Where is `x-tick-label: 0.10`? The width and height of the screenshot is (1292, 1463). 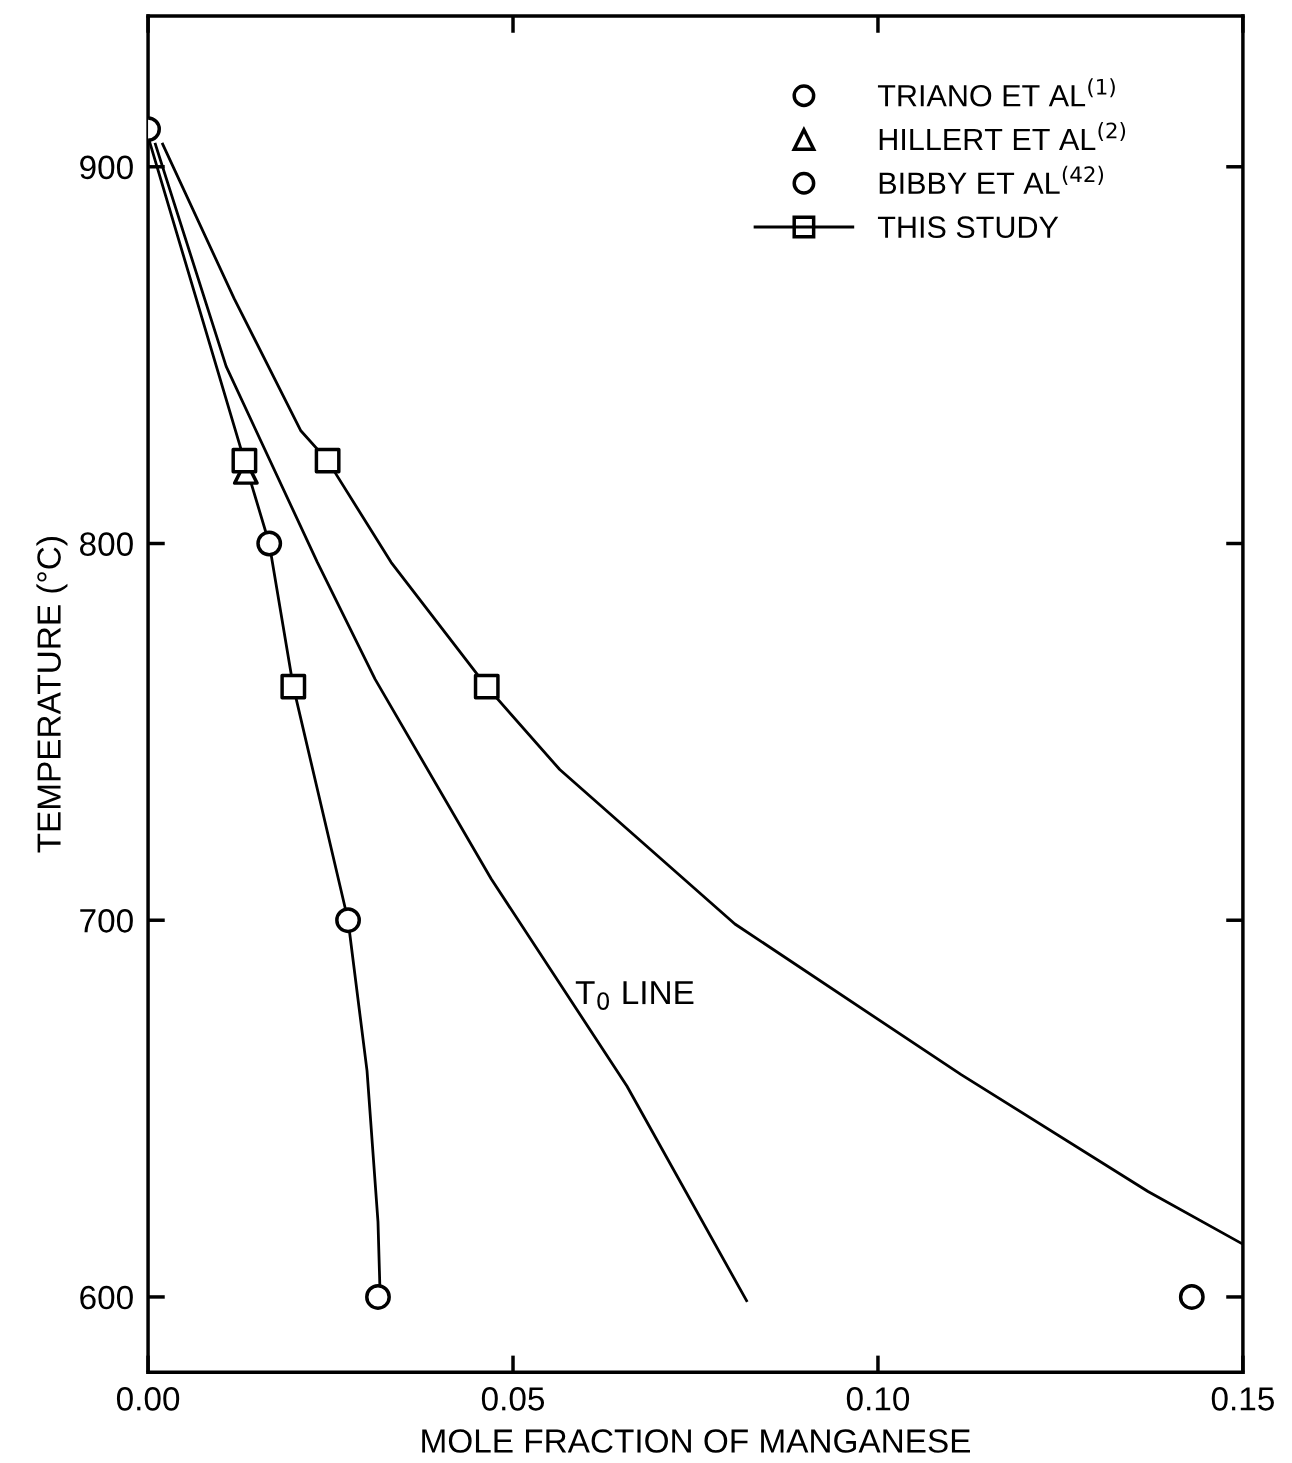
x-tick-label: 0.10 is located at coordinates (878, 1399).